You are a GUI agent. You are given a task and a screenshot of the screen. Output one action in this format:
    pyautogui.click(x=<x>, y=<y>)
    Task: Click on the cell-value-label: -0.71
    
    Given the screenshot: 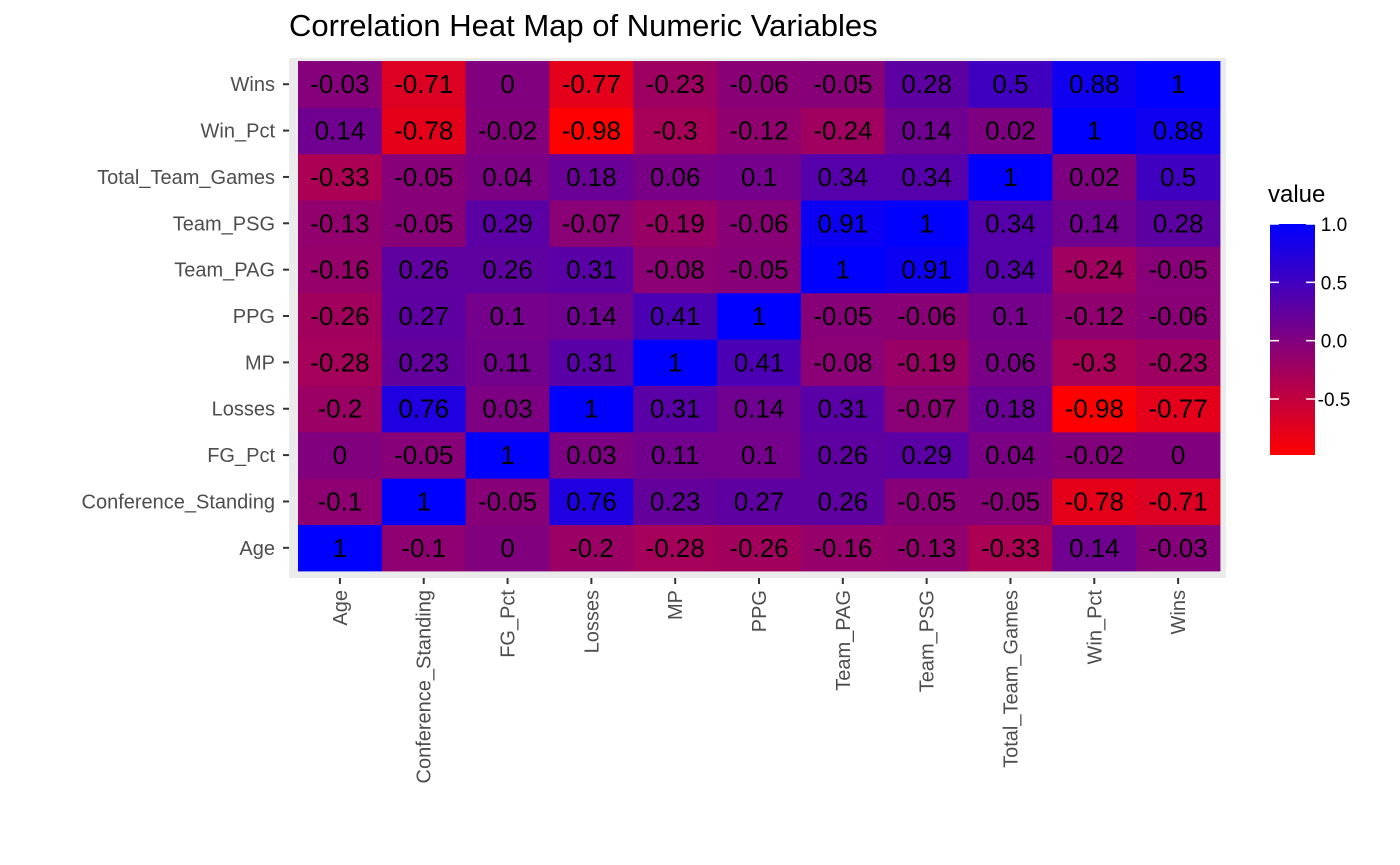 What is the action you would take?
    pyautogui.click(x=1177, y=501)
    